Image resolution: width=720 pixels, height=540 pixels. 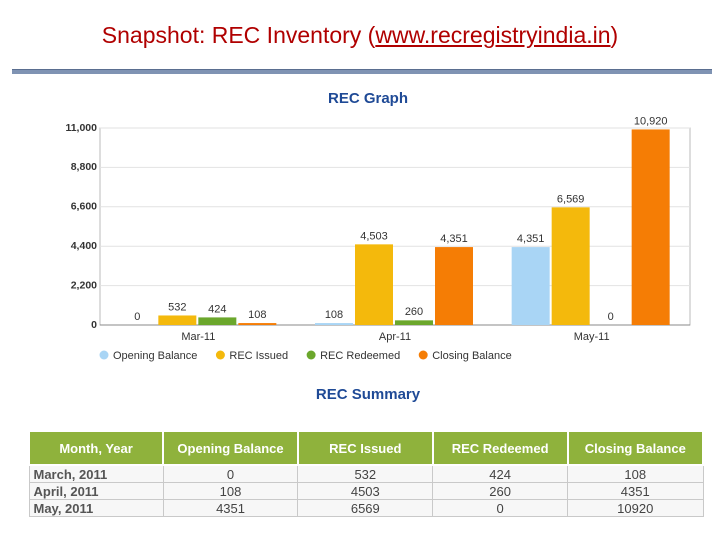 I want to click on header-cell: Month, Year, so click(x=96, y=448).